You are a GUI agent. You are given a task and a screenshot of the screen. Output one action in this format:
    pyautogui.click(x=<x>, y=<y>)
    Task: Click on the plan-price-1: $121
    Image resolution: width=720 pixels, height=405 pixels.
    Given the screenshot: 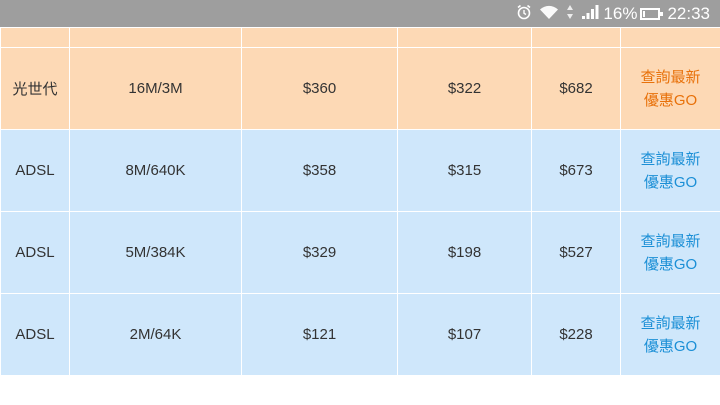 What is the action you would take?
    pyautogui.click(x=319, y=334)
    